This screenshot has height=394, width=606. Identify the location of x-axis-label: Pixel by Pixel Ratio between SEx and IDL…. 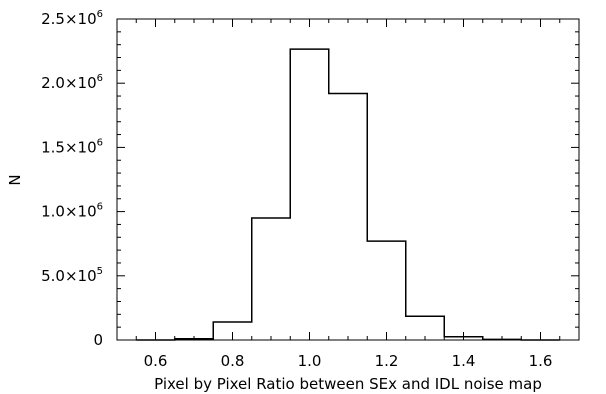
(348, 384).